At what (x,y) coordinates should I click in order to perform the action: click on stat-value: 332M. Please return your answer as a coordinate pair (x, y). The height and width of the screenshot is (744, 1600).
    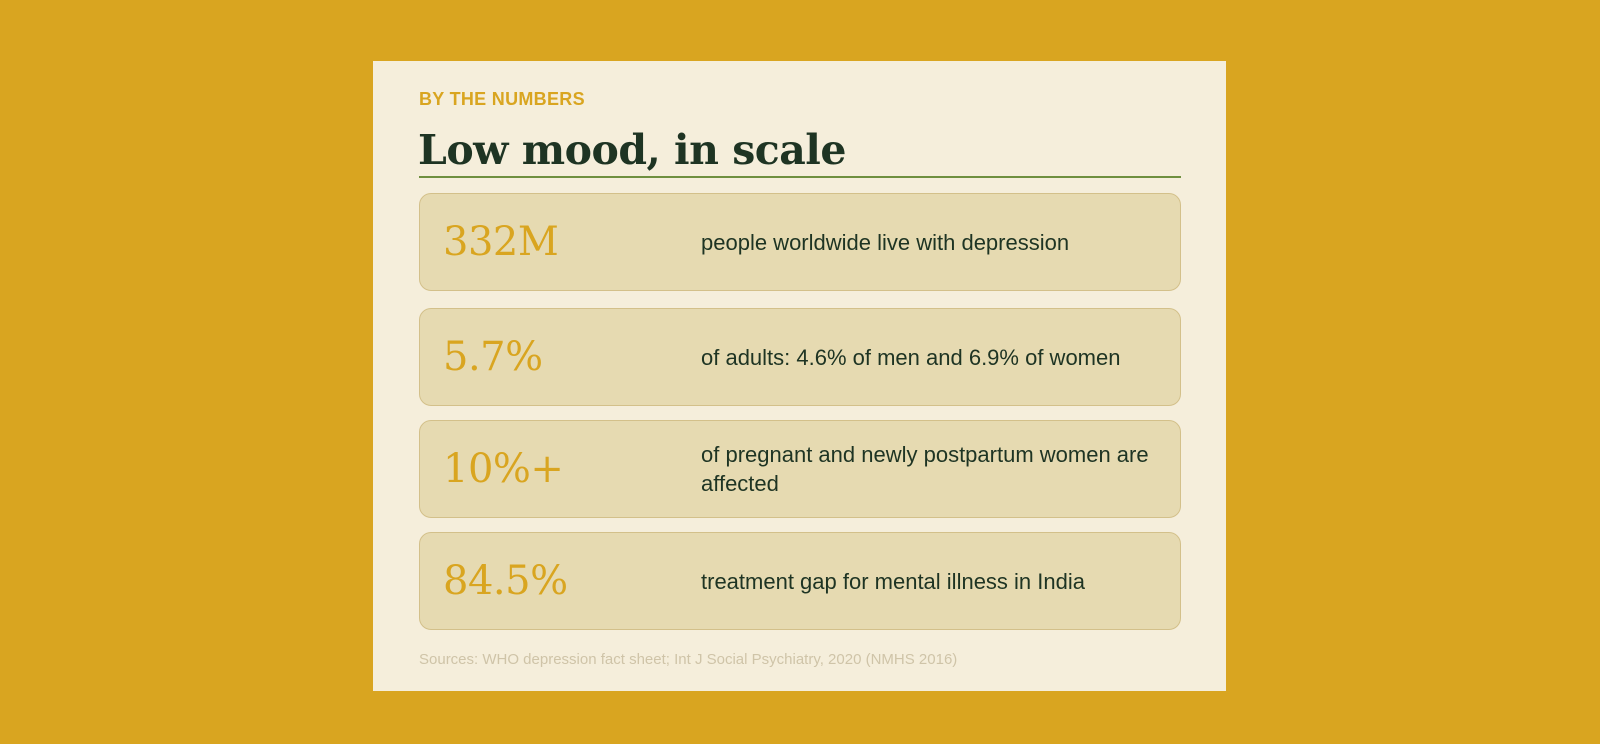
    Looking at the image, I should click on (501, 242).